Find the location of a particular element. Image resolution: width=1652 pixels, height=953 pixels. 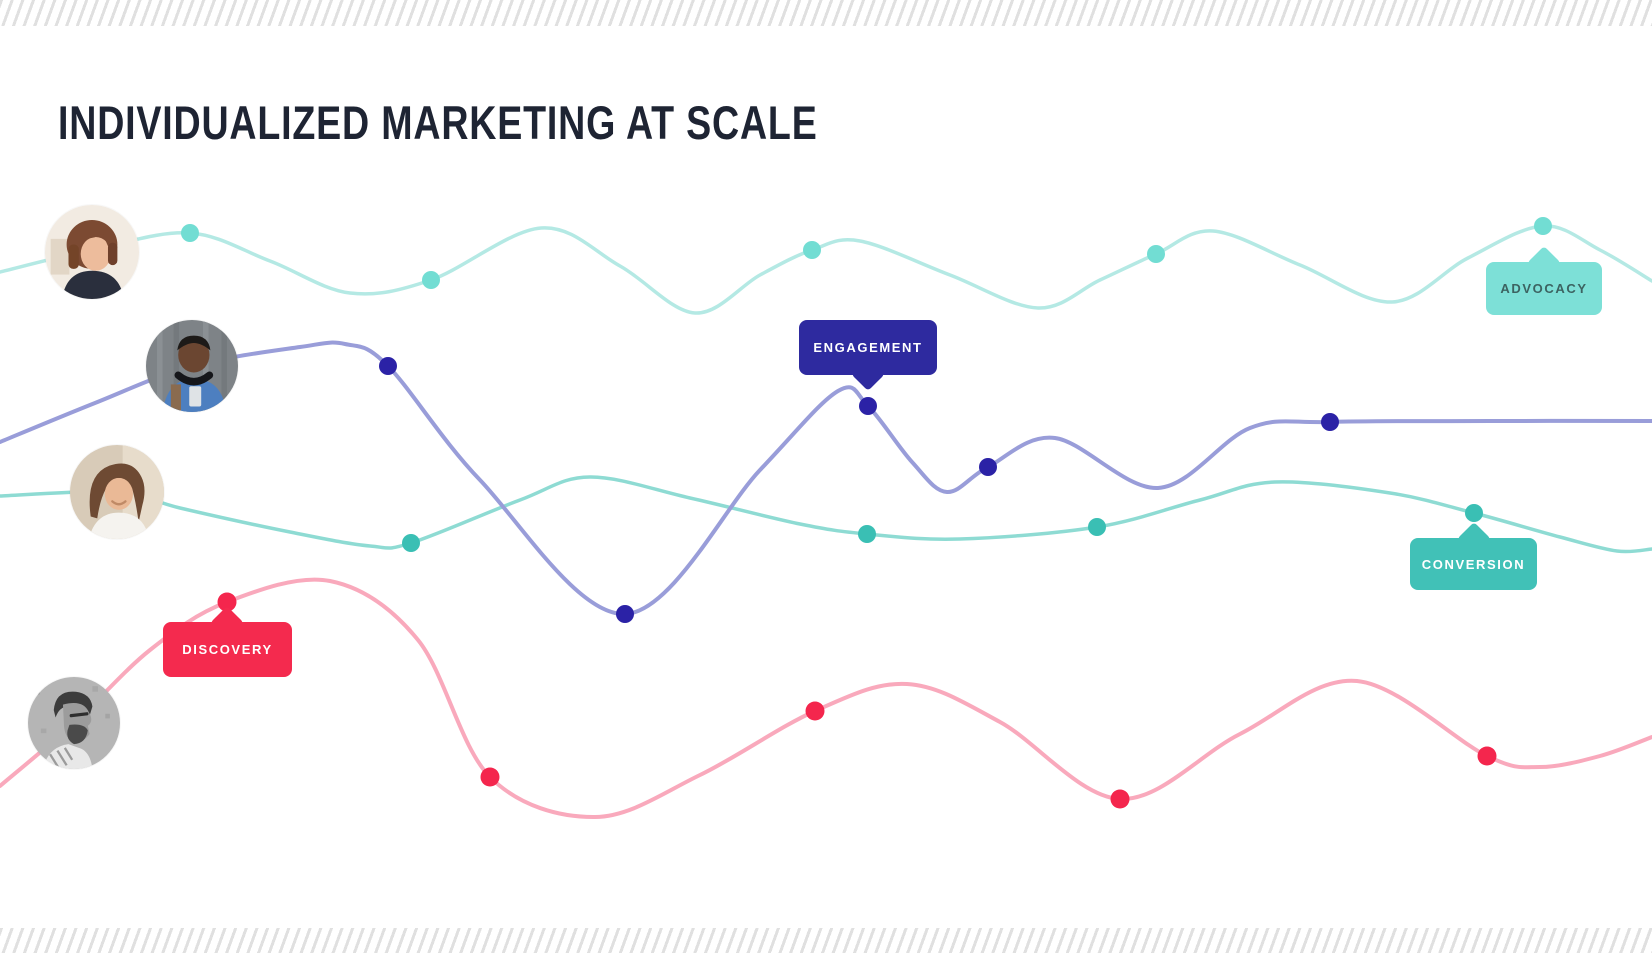

avatar-bearded-man-profile is located at coordinates (74, 723).